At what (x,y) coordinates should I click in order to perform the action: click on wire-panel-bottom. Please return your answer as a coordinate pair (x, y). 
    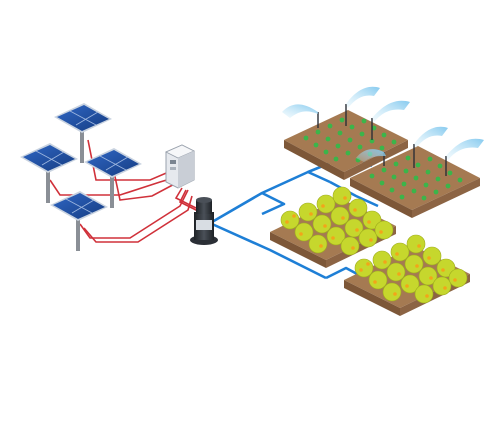
    Looking at the image, I should click on (134, 214).